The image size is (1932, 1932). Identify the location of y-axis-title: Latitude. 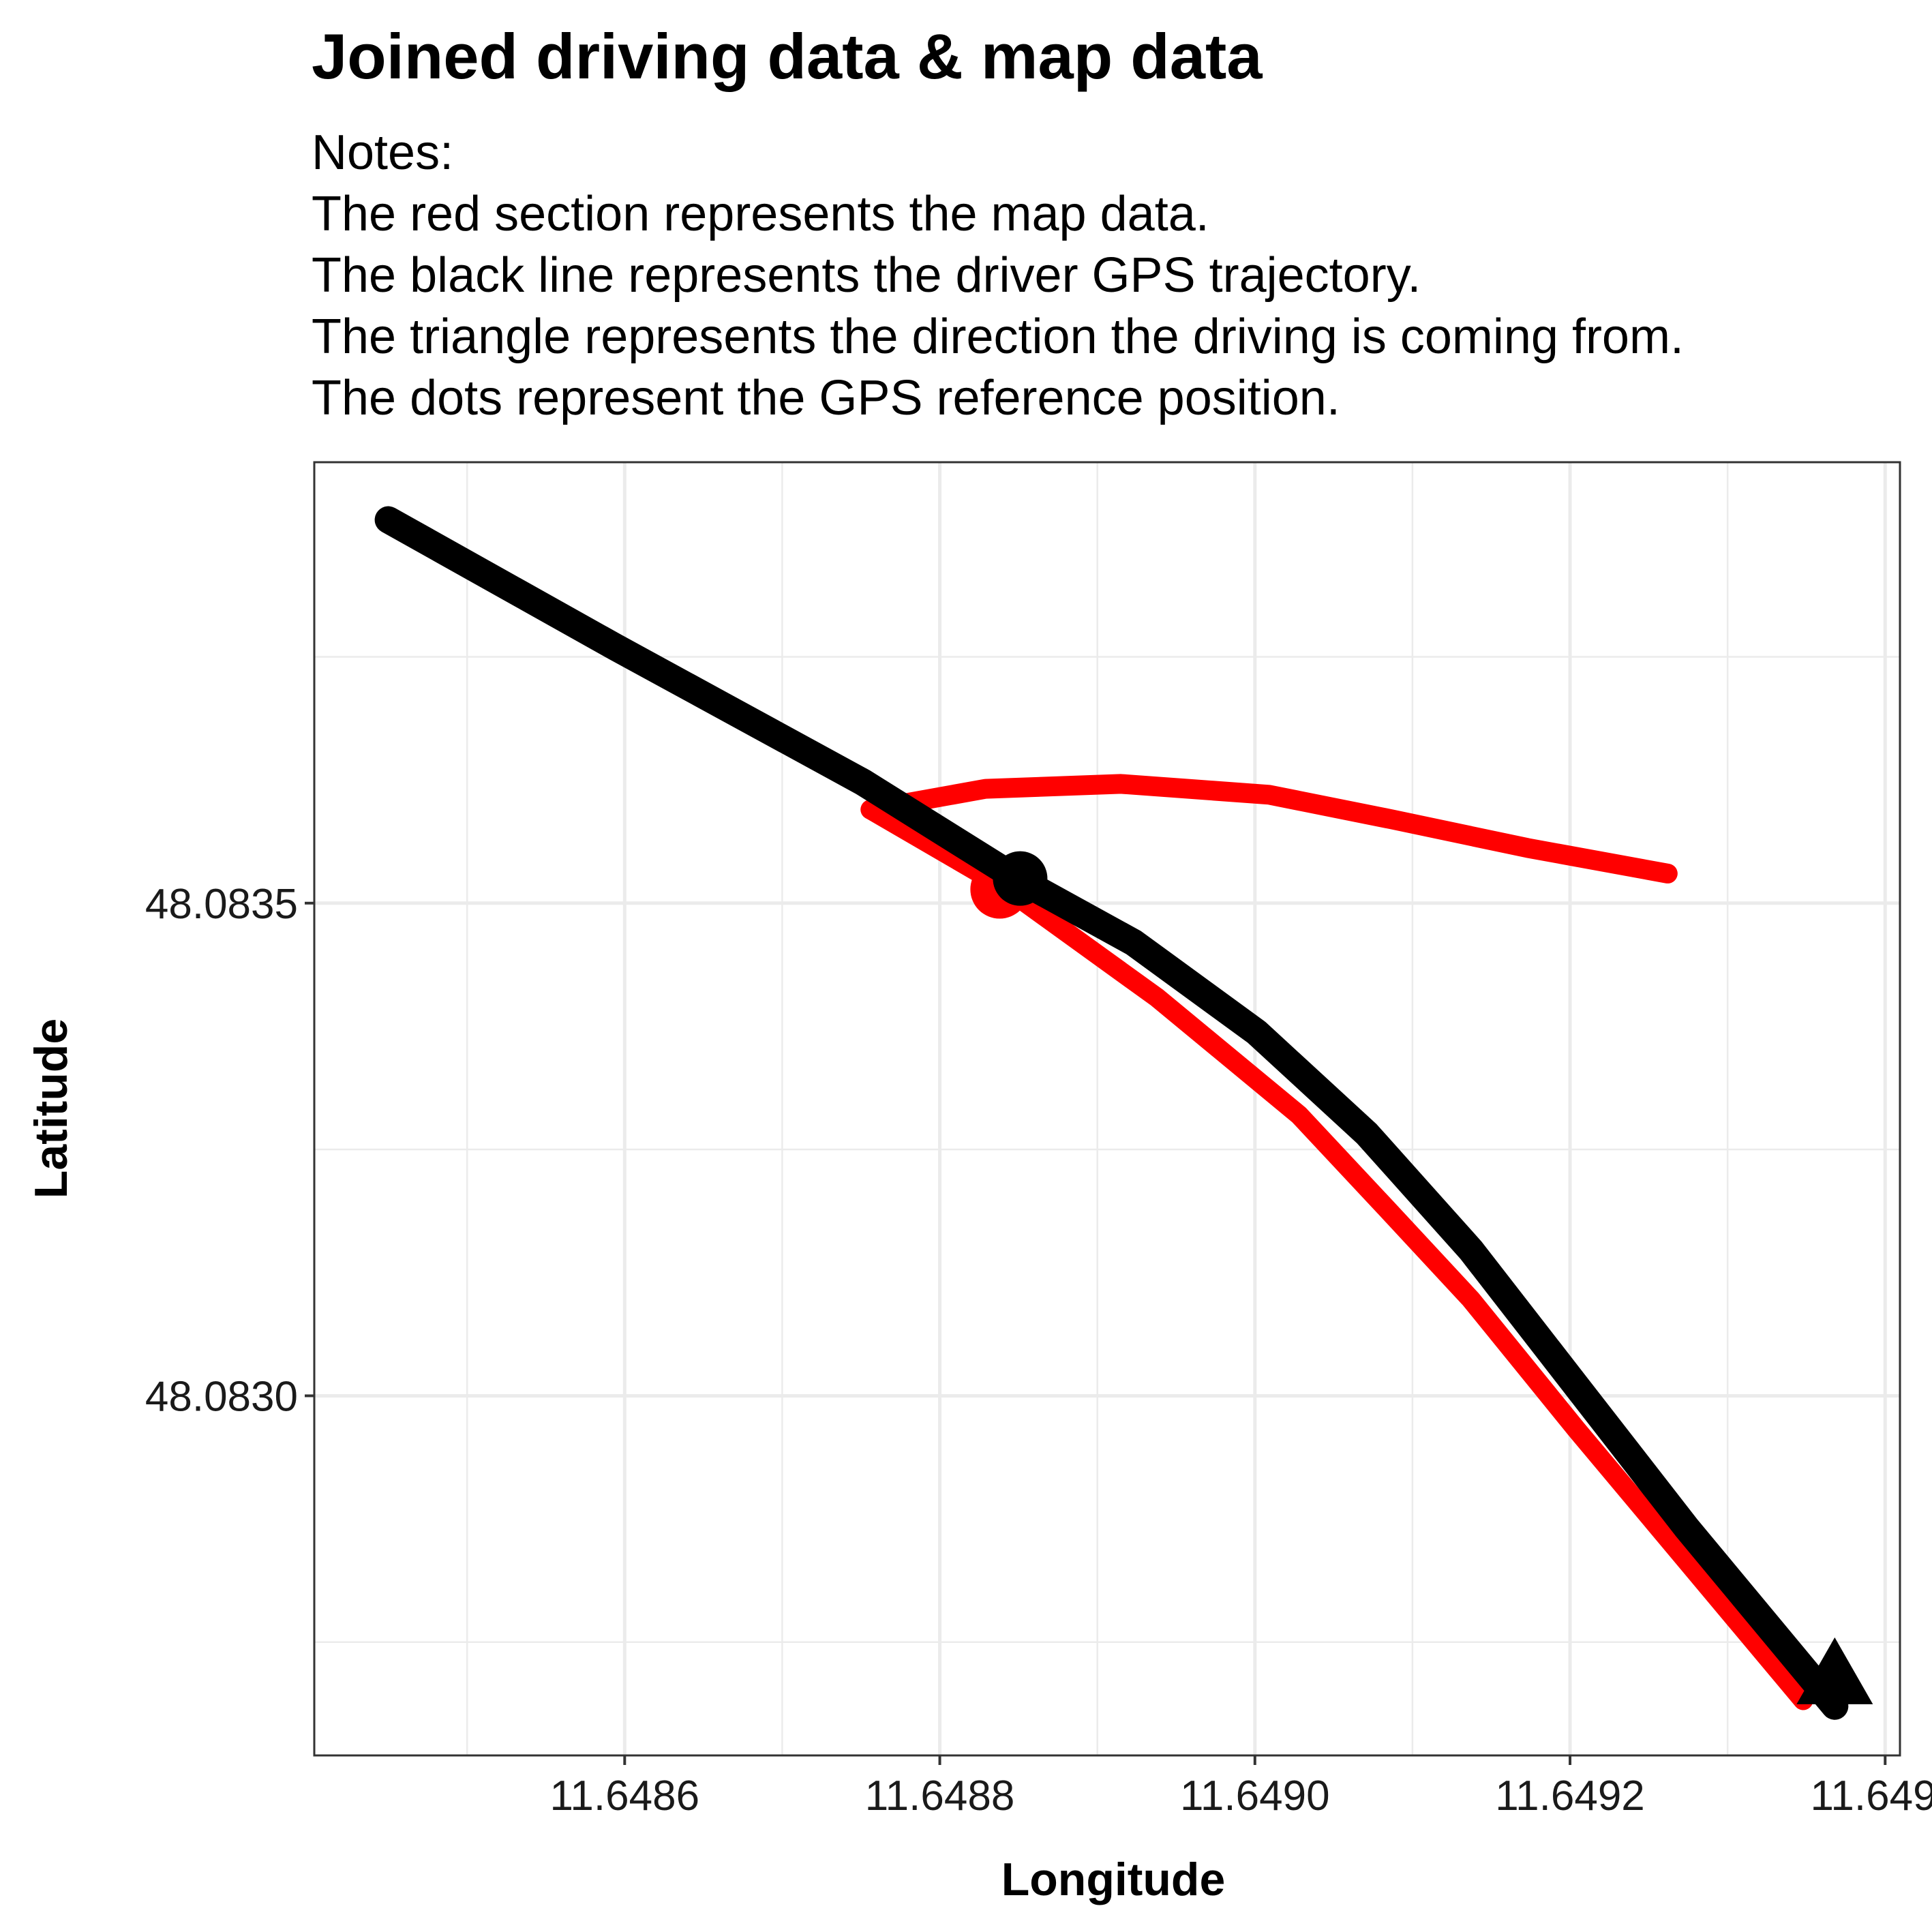
(51, 1108).